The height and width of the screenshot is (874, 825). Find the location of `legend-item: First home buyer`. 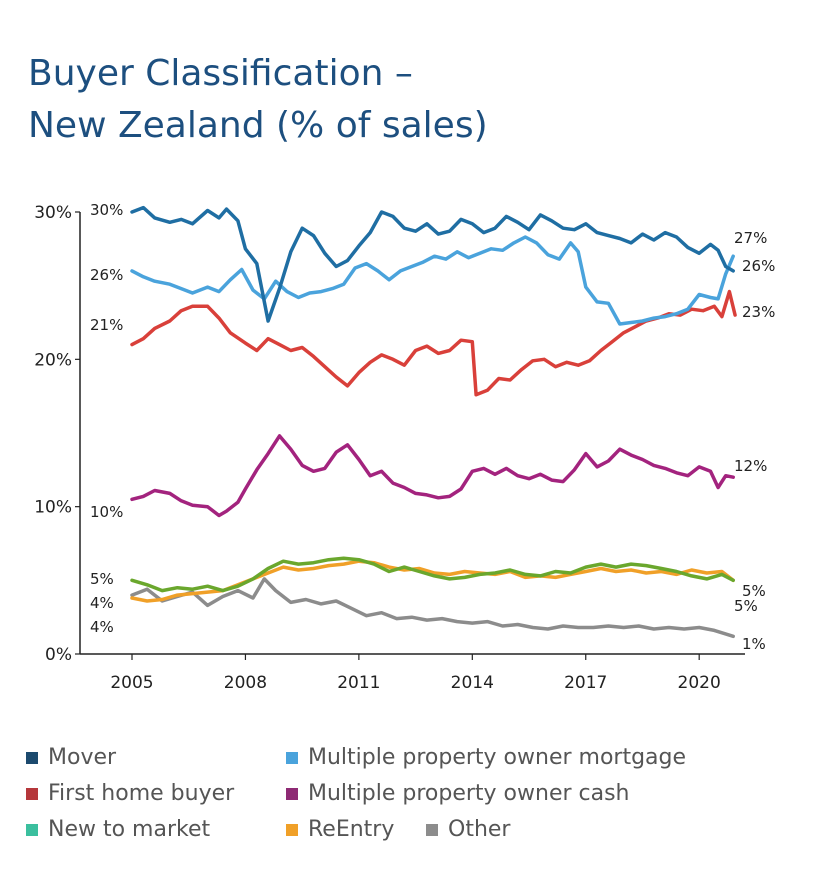

legend-item: First home buyer is located at coordinates (130, 793).